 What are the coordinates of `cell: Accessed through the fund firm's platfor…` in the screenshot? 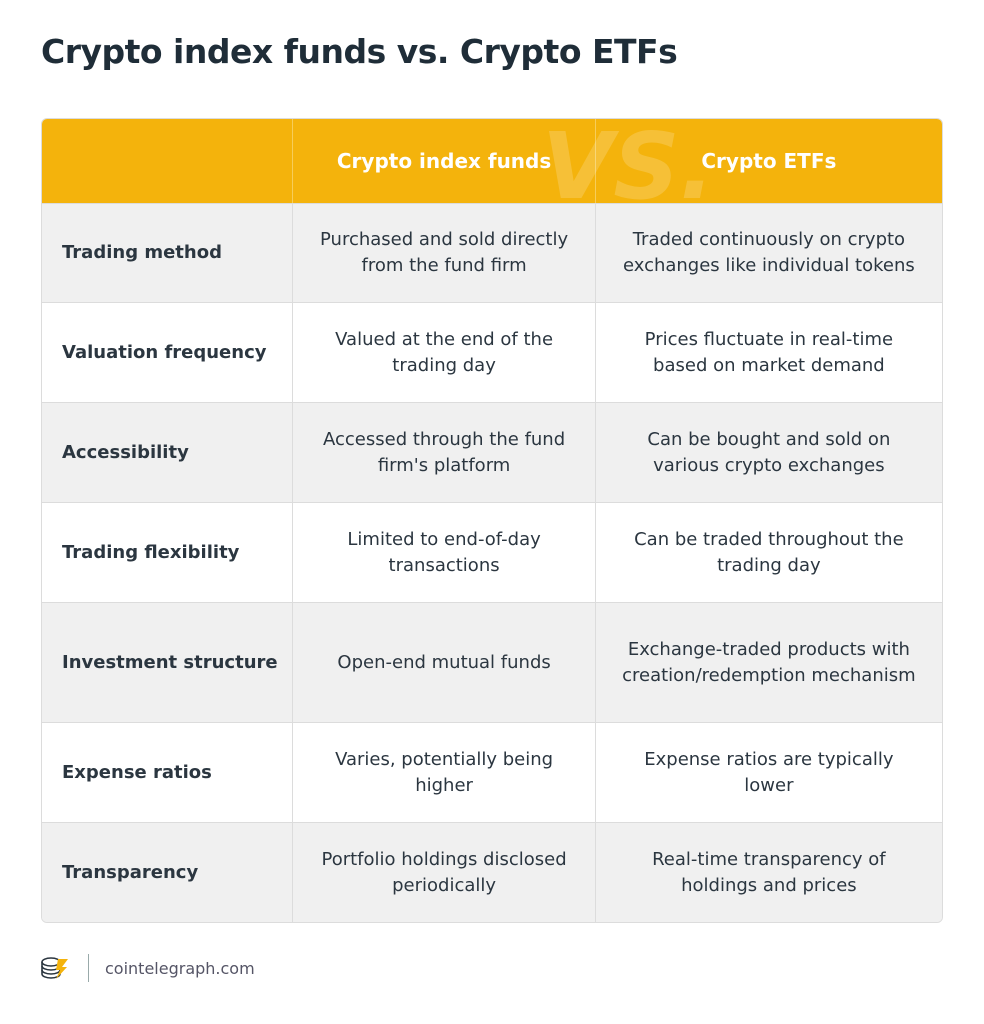 It's located at (443, 452).